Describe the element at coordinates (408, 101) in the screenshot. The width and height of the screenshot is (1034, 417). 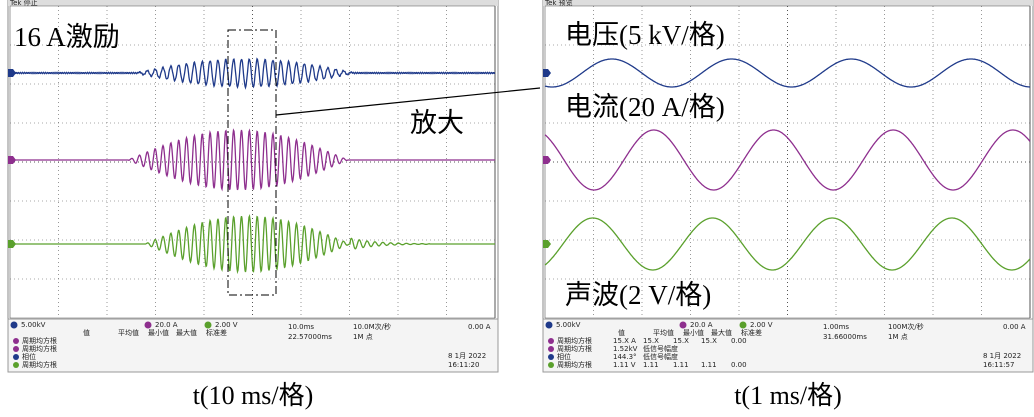
I see `zoom-leader` at that location.